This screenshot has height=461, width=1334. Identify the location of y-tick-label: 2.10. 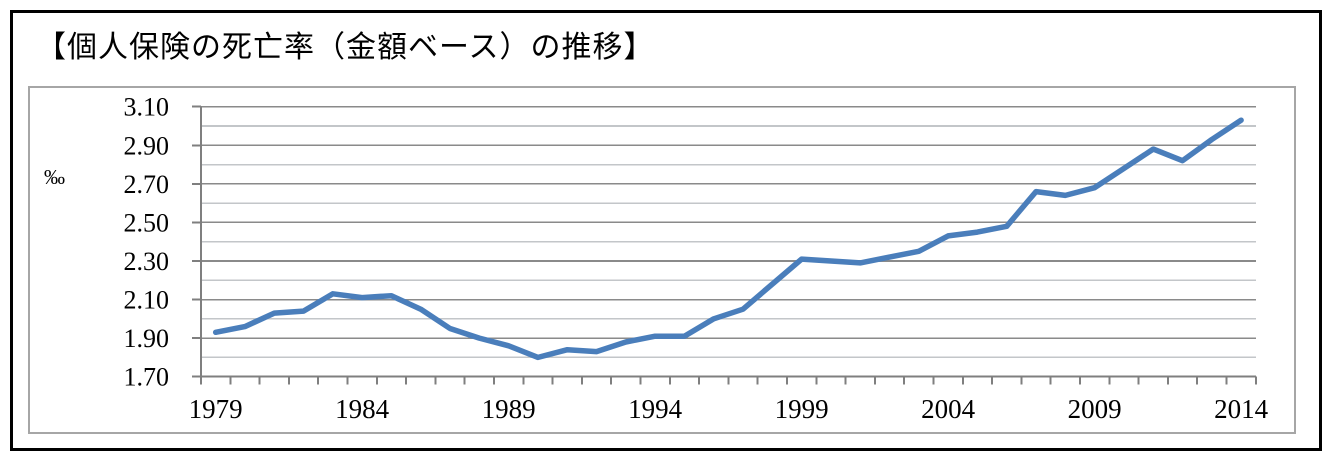
(147, 300).